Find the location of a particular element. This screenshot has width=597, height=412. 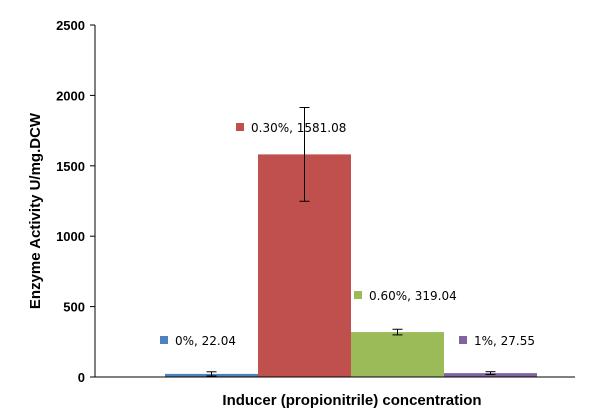

data-label-4: 1%, 27.55 is located at coordinates (504, 341).